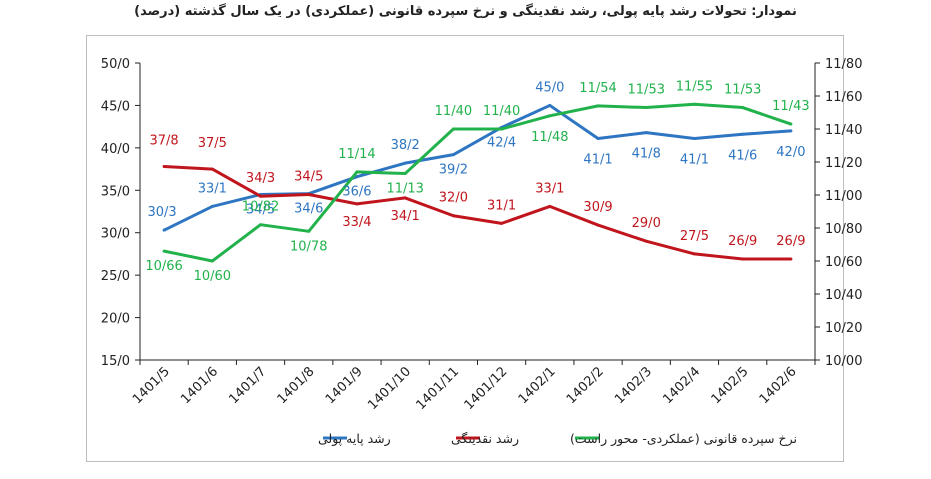 This screenshot has width=931, height=479. What do you see at coordinates (453, 170) in the screenshot?
I see `data-label-0: 39/2` at bounding box center [453, 170].